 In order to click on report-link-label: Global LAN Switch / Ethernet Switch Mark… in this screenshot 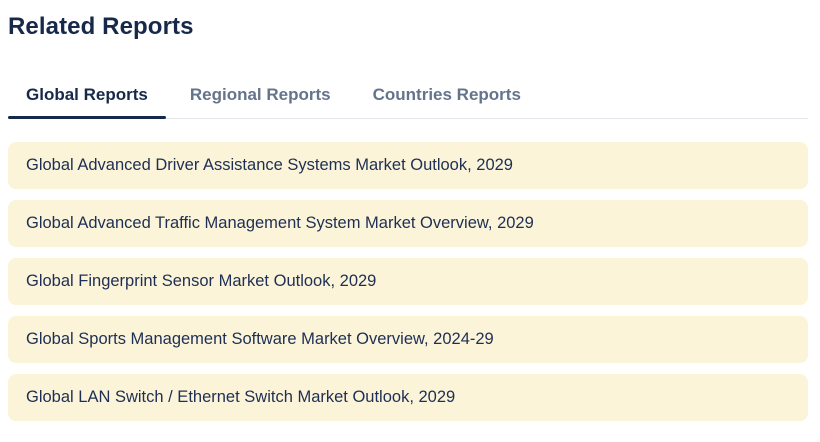, I will do `click(241, 397)`.